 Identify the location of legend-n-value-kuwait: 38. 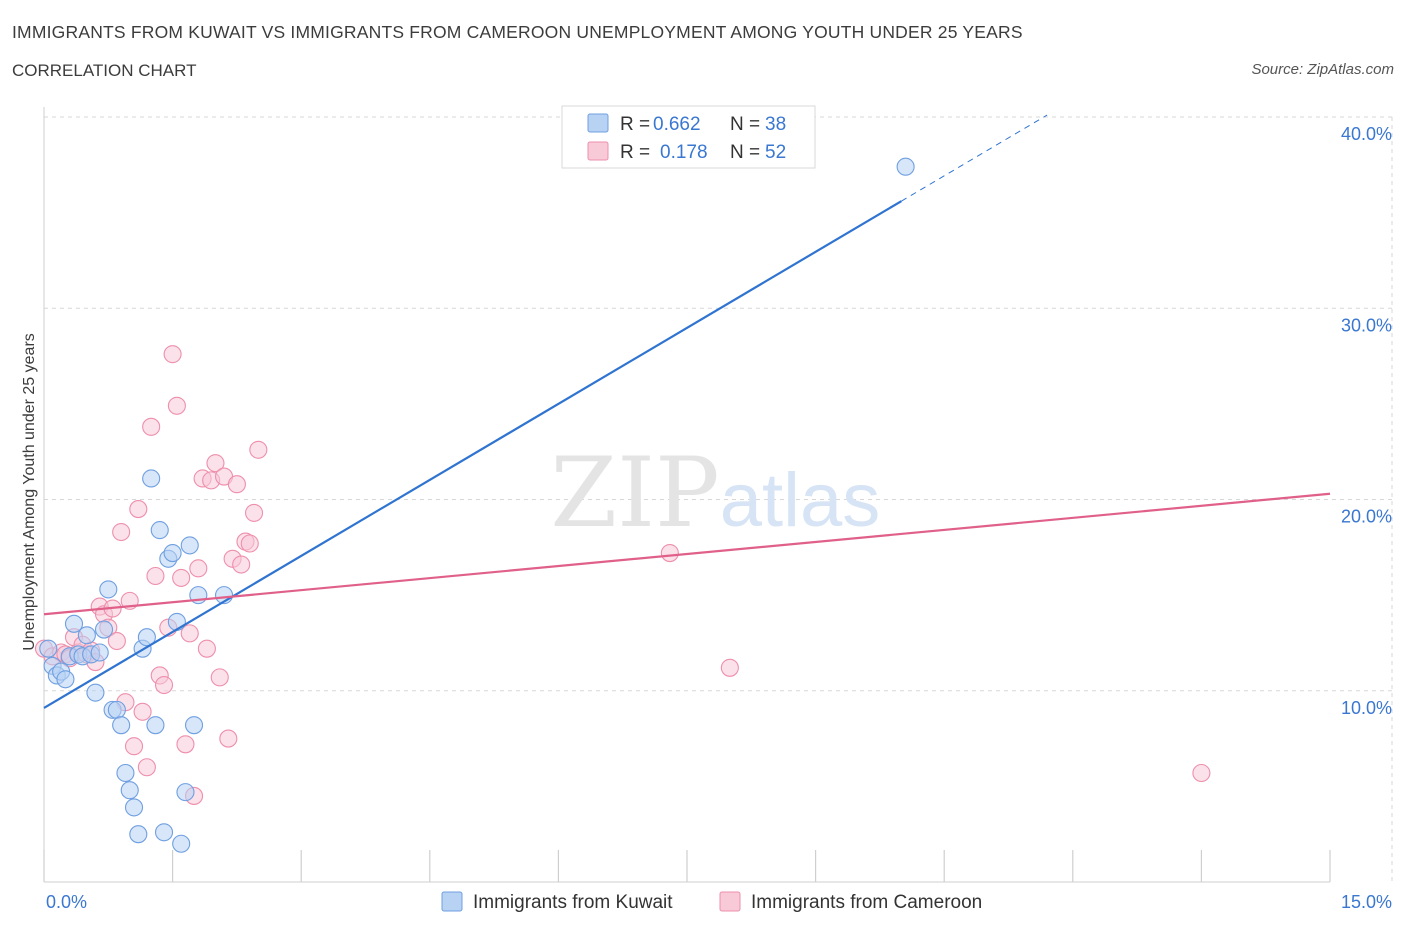
(775, 124).